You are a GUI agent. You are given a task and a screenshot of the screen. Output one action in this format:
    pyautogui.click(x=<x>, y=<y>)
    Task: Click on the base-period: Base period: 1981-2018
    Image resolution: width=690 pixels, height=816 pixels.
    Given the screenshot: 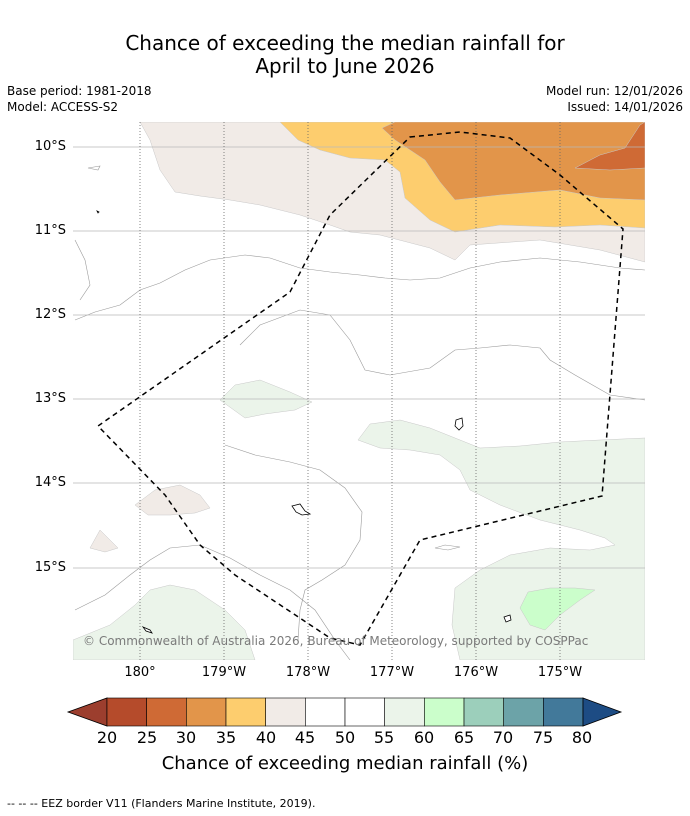 What is the action you would take?
    pyautogui.click(x=79, y=91)
    